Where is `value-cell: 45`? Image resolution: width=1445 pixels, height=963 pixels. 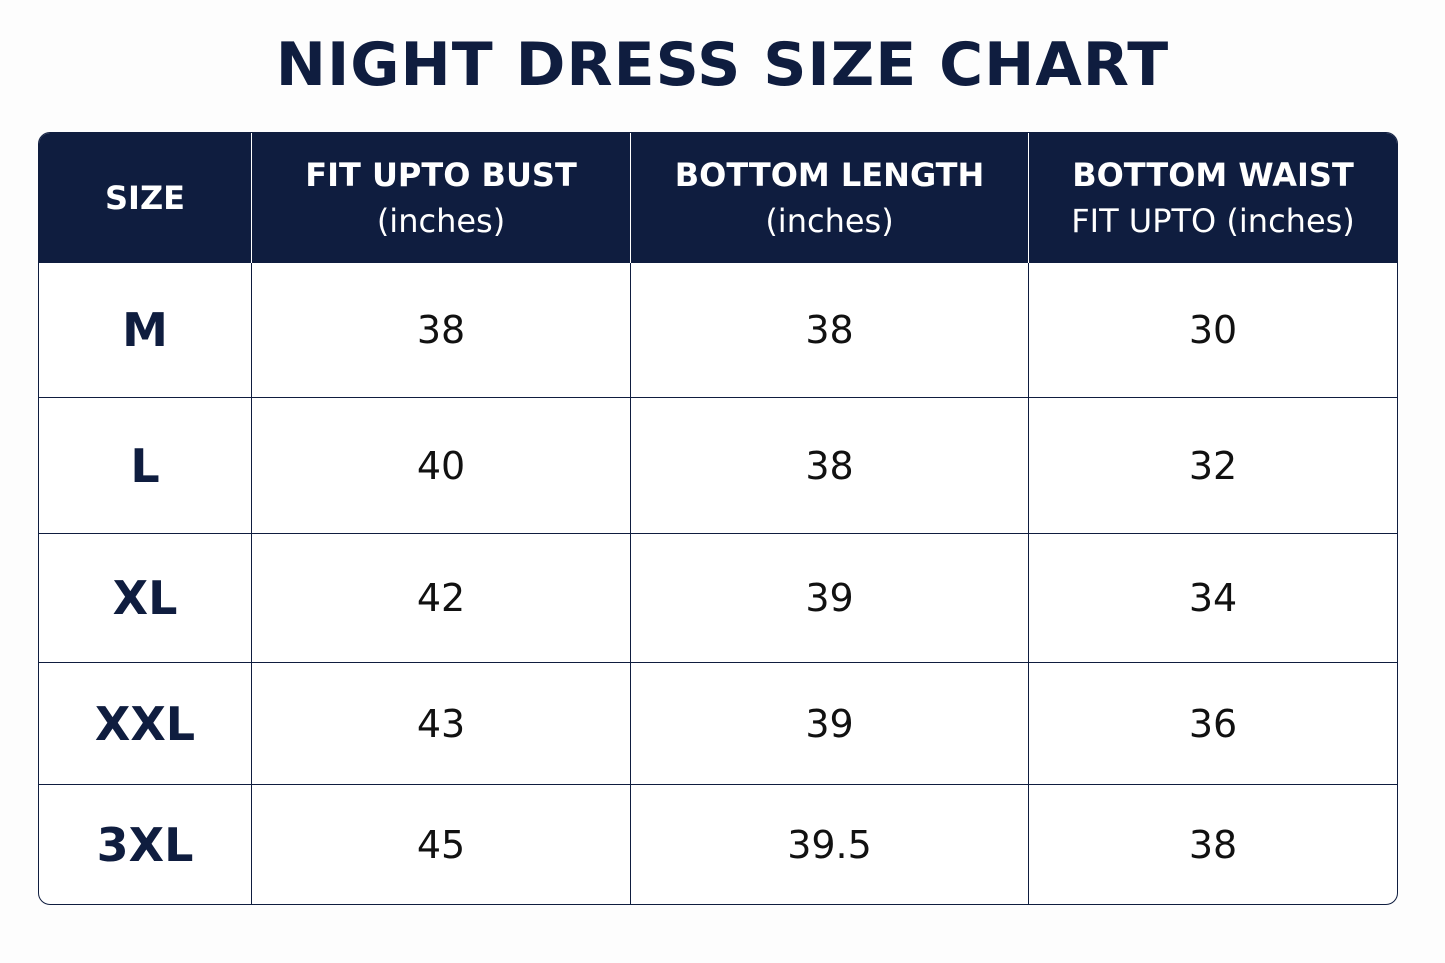
value-cell: 45 is located at coordinates (441, 844).